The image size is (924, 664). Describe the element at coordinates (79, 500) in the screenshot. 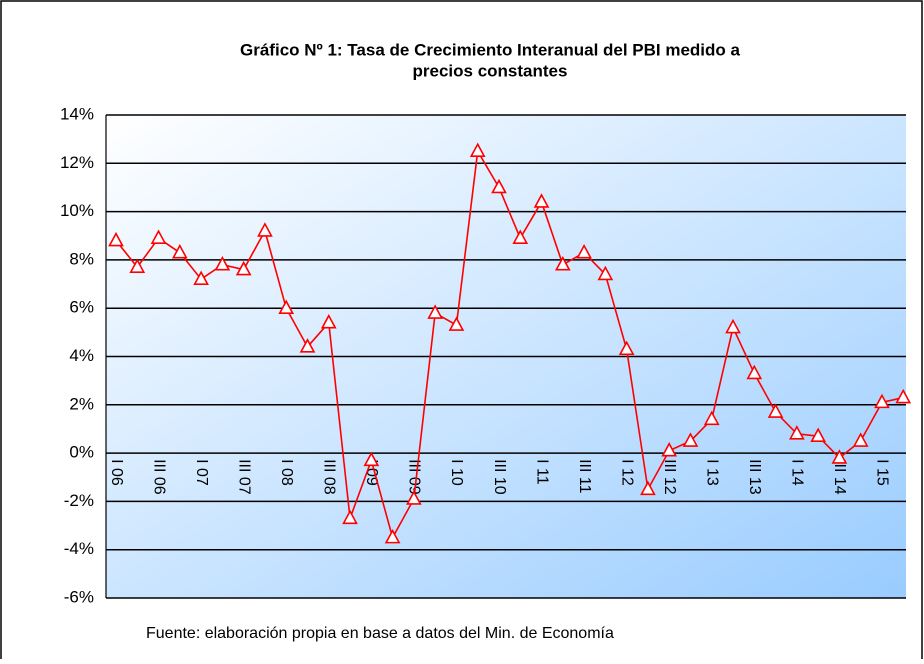

I see `y-tick-label: -2%` at that location.